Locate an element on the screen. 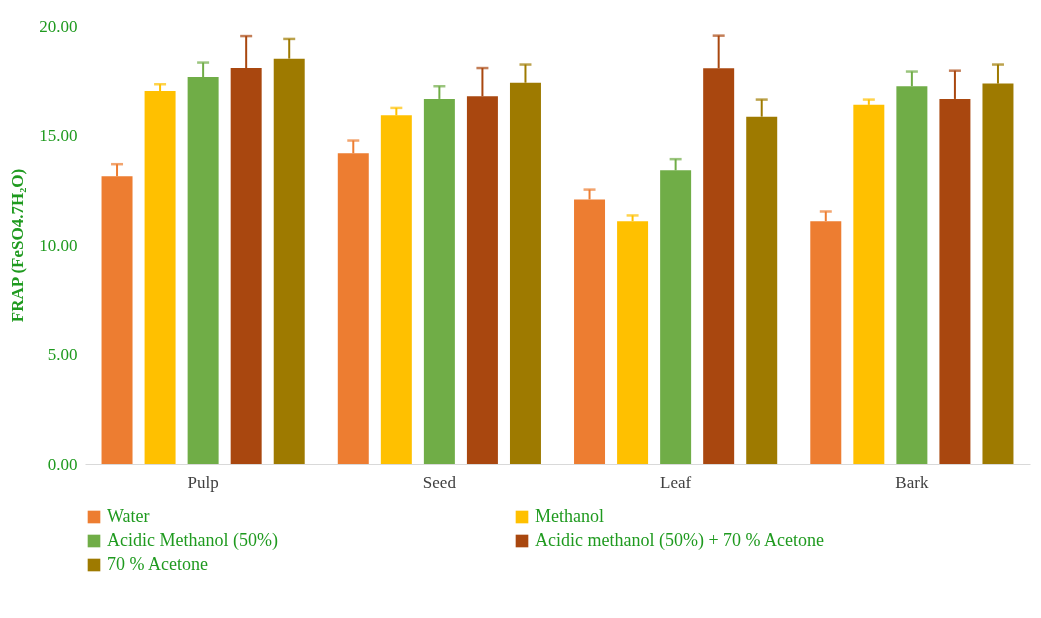 This screenshot has height=618, width=1041. legend-label: Acidic methanol (50%) + 70 % Acetone is located at coordinates (680, 540).